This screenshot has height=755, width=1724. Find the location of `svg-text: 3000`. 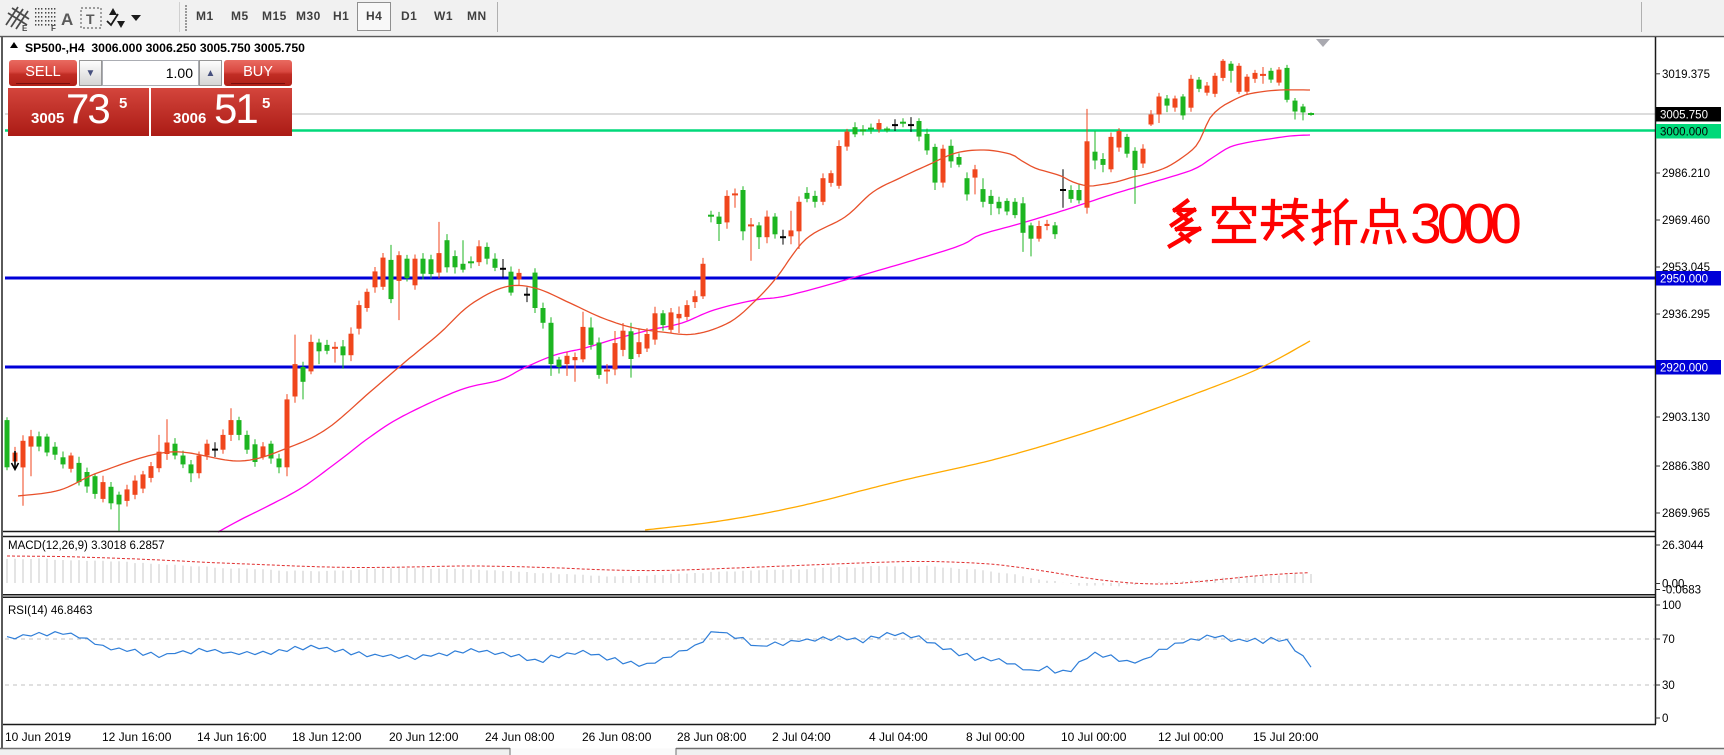

svg-text: 3000 is located at coordinates (1465, 224).